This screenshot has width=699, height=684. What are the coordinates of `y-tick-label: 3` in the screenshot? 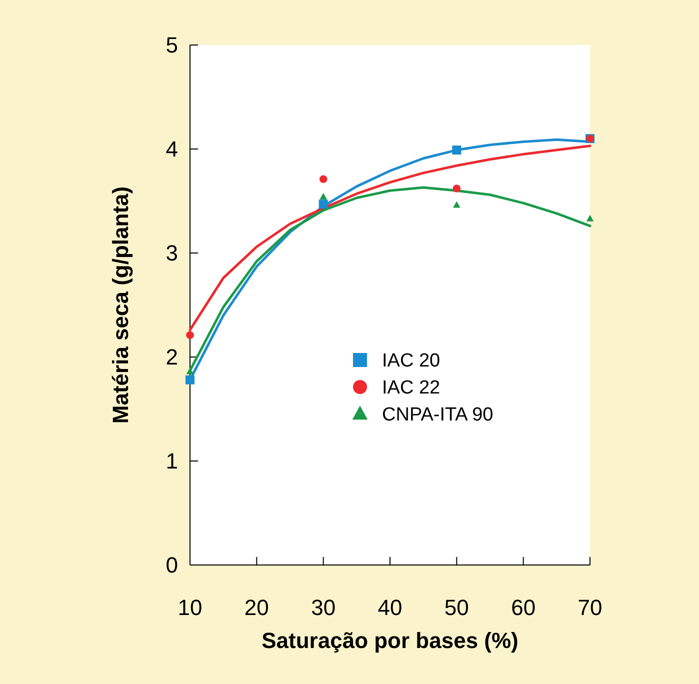 It's located at (172, 253).